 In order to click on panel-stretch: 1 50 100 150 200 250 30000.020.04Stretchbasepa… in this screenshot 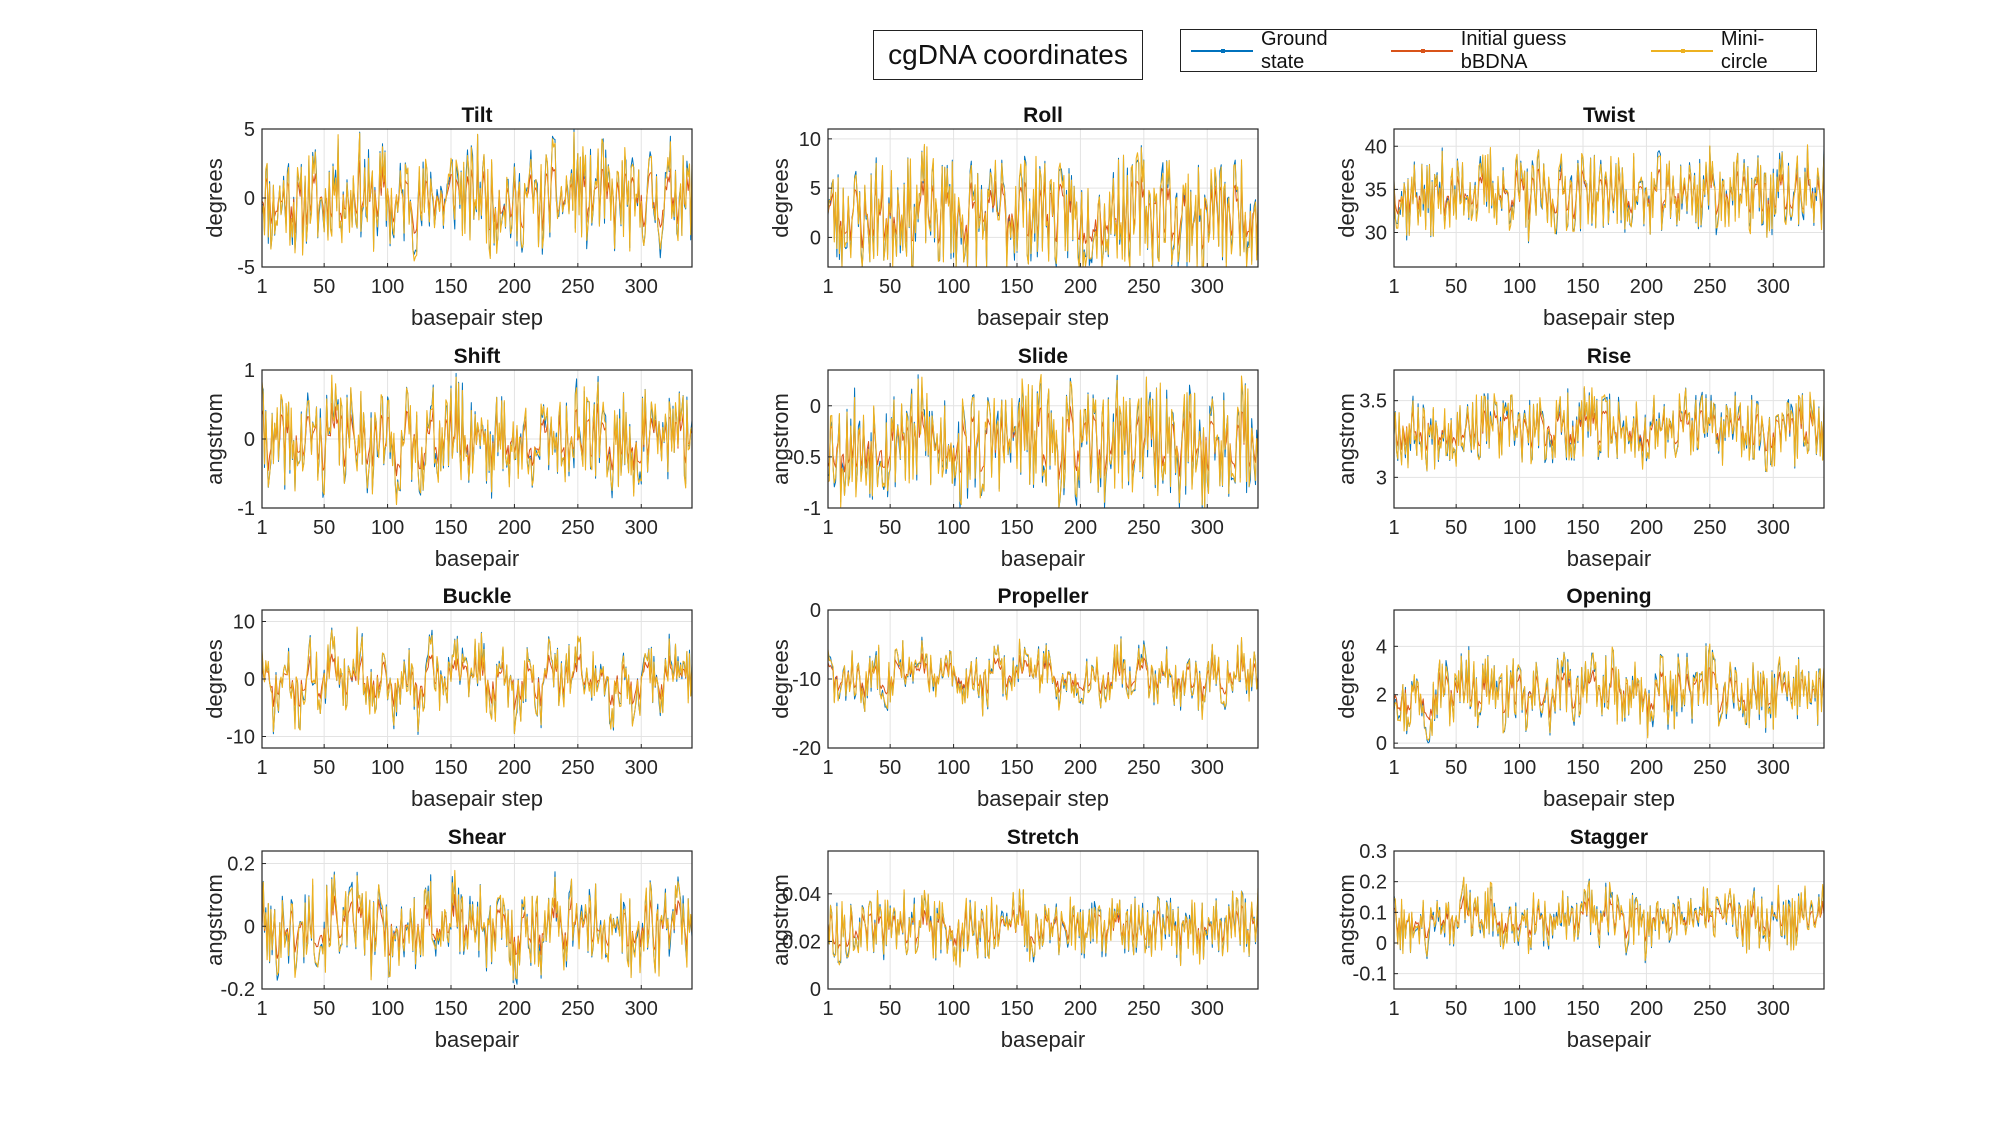, I will do `click(1013, 939)`.